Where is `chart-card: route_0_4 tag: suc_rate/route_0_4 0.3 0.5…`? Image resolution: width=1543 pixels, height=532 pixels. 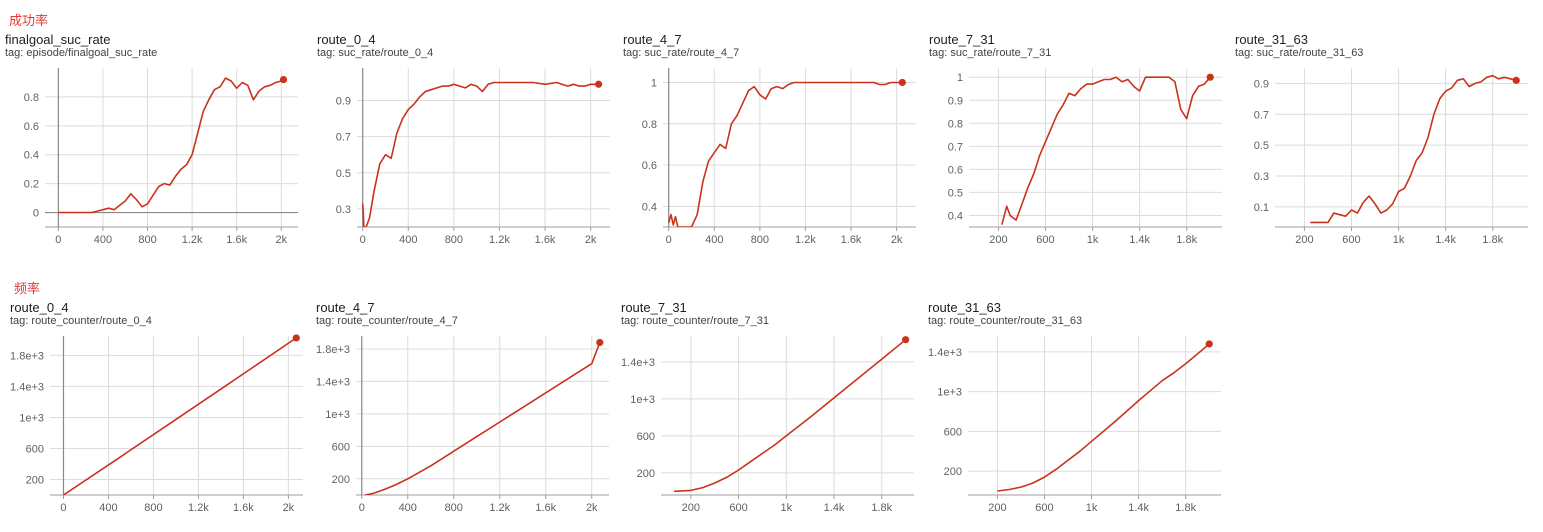
chart-card: route_0_4 tag: suc_rate/route_0_4 0.3 0.5… is located at coordinates (467, 147).